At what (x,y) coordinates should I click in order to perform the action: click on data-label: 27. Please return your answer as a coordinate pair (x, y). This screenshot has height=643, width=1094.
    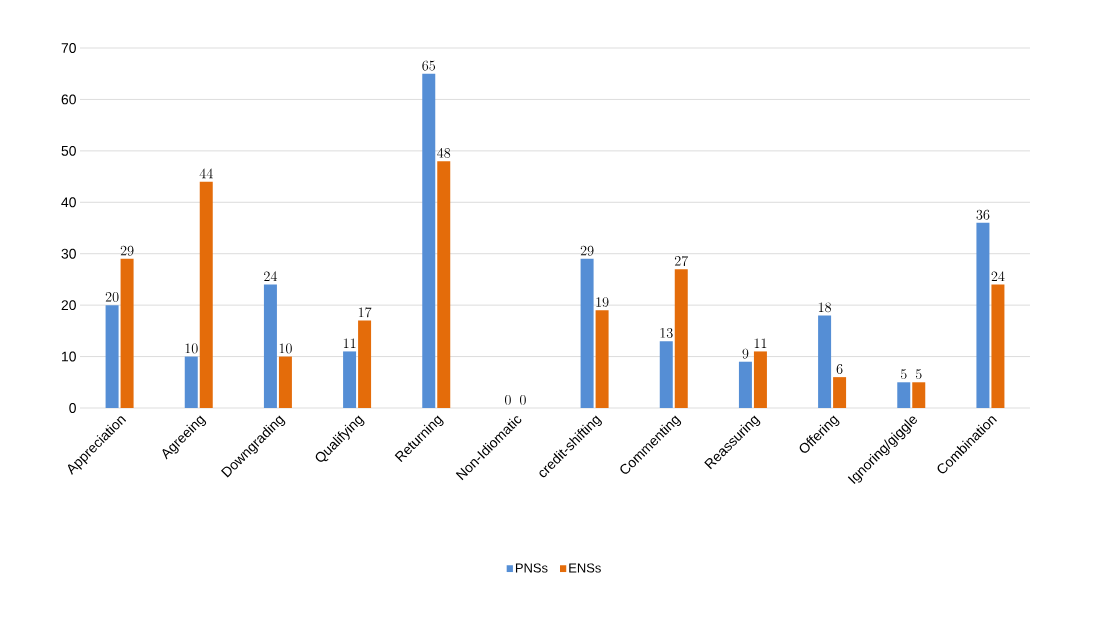
    Looking at the image, I should click on (681, 260).